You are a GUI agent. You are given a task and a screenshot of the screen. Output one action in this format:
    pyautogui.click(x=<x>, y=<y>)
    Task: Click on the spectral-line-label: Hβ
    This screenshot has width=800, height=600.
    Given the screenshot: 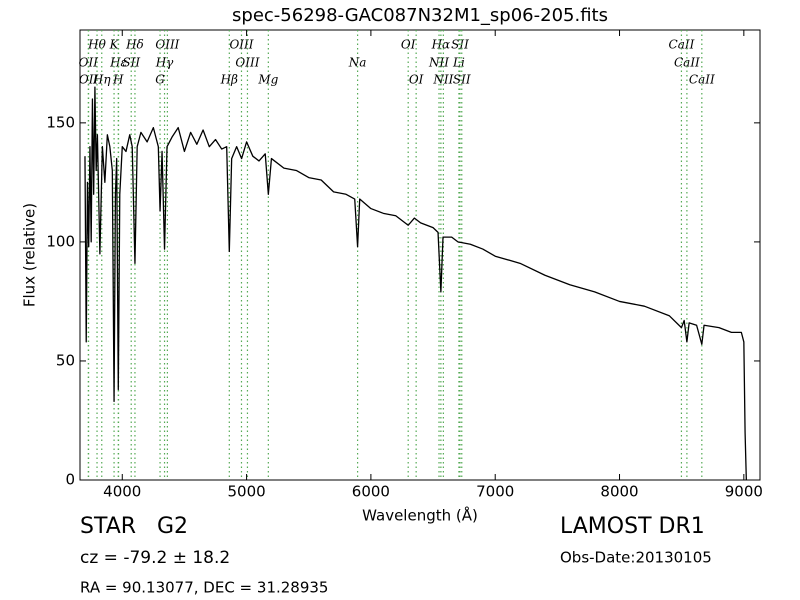 What is the action you would take?
    pyautogui.click(x=229, y=80)
    